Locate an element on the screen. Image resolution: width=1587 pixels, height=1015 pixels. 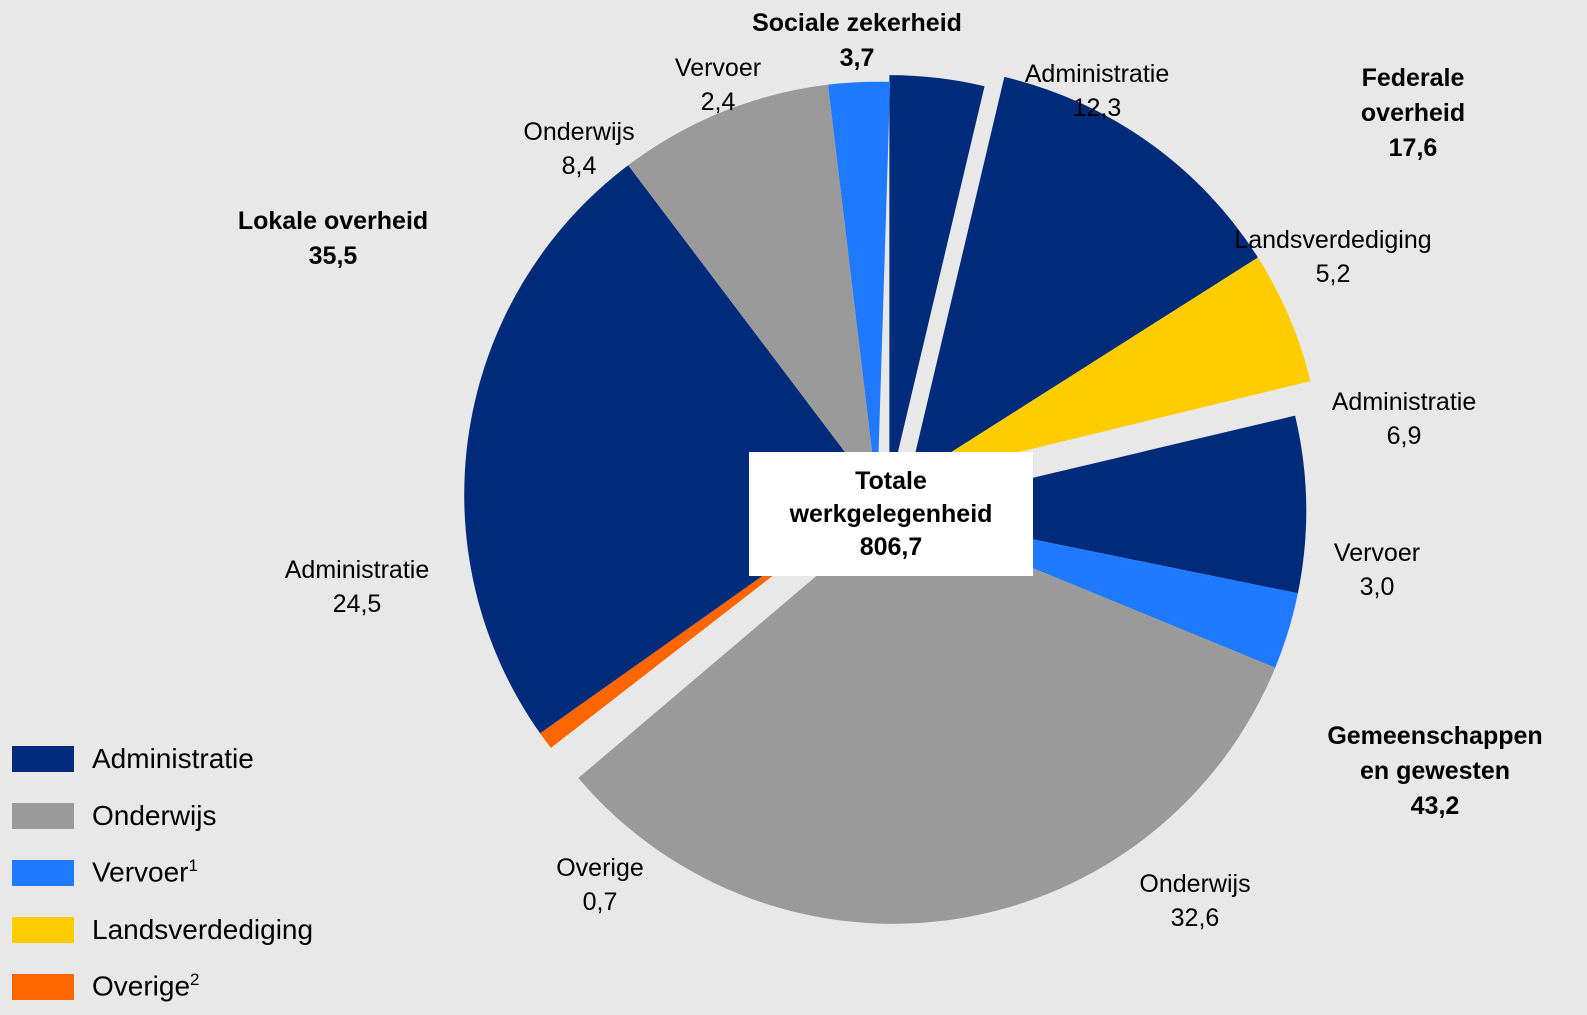
legend-label: Administratie is located at coordinates (173, 758).